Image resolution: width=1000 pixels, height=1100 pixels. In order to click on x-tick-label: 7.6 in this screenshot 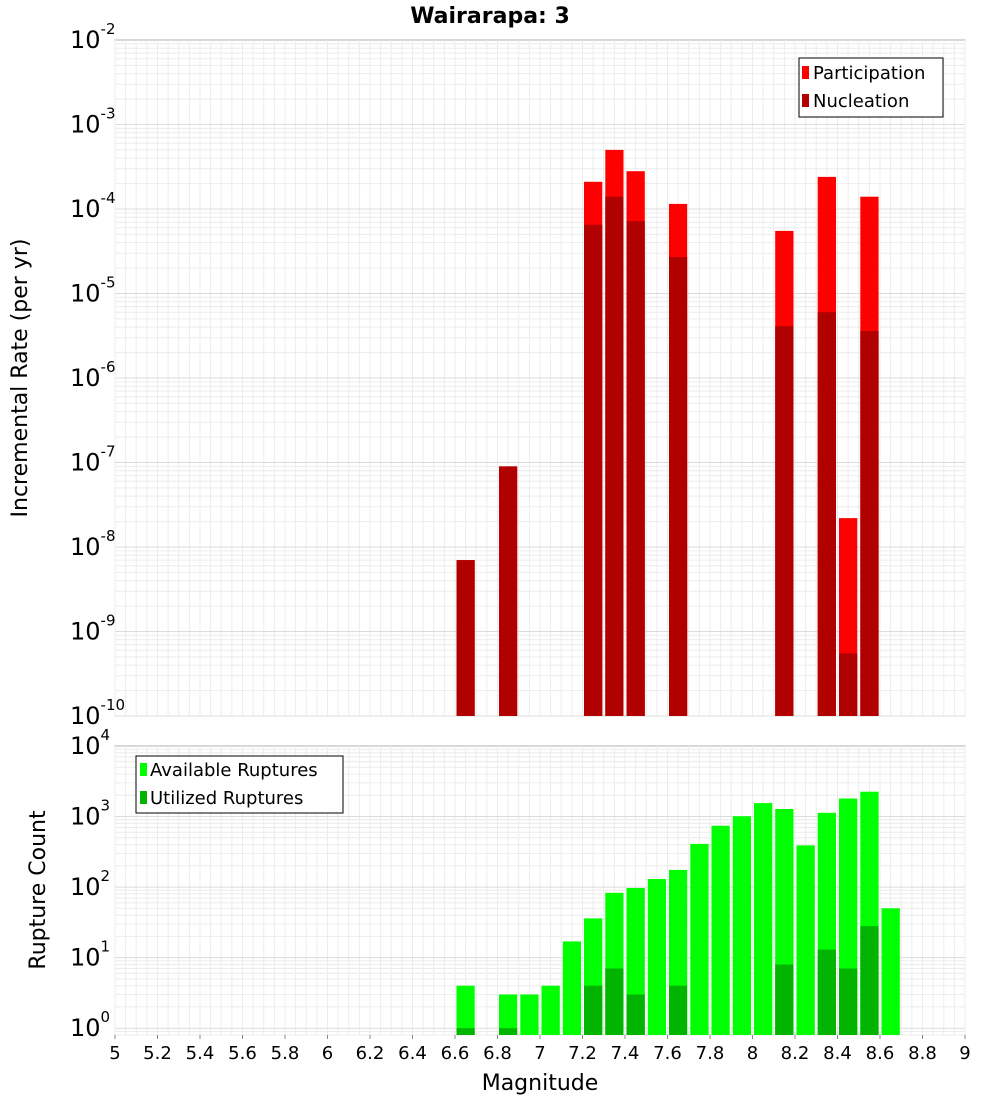, I will do `click(667, 1053)`.